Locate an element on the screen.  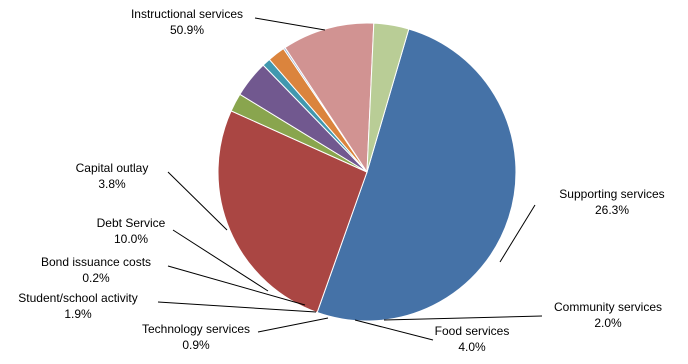
slice-label-instructional-services: Instructional services is located at coordinates (187, 14).